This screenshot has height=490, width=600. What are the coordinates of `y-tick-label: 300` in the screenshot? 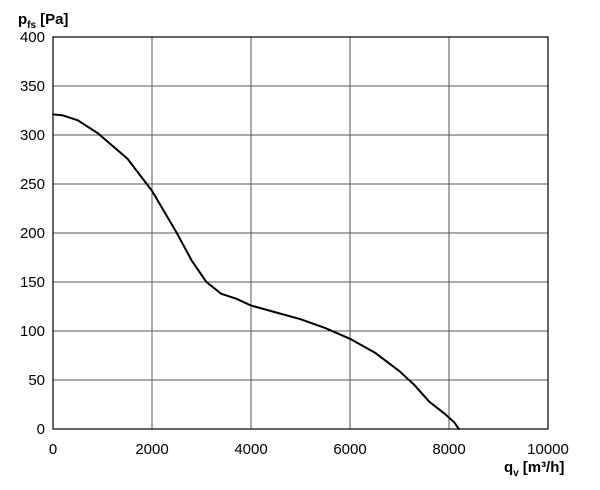 It's located at (32, 135).